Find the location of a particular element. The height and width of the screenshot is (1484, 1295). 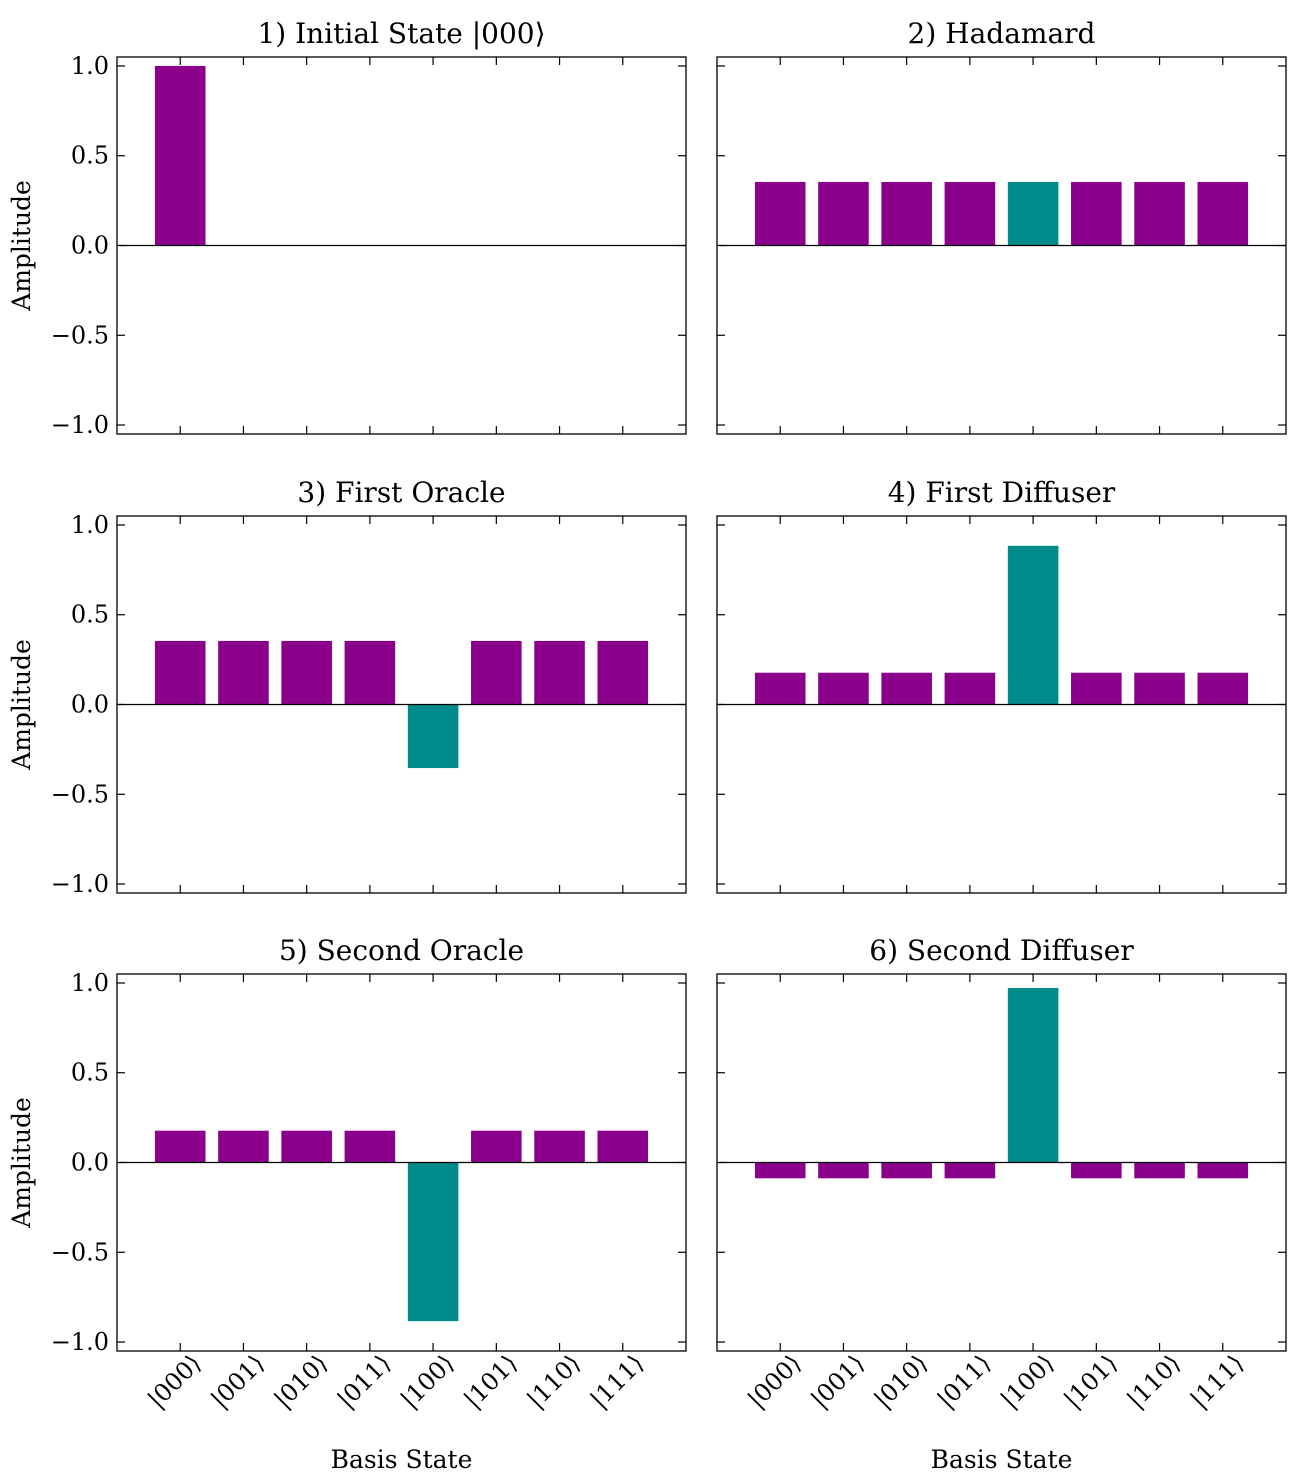

panel-title: 1) Initial State |000⟩ is located at coordinates (401, 33).